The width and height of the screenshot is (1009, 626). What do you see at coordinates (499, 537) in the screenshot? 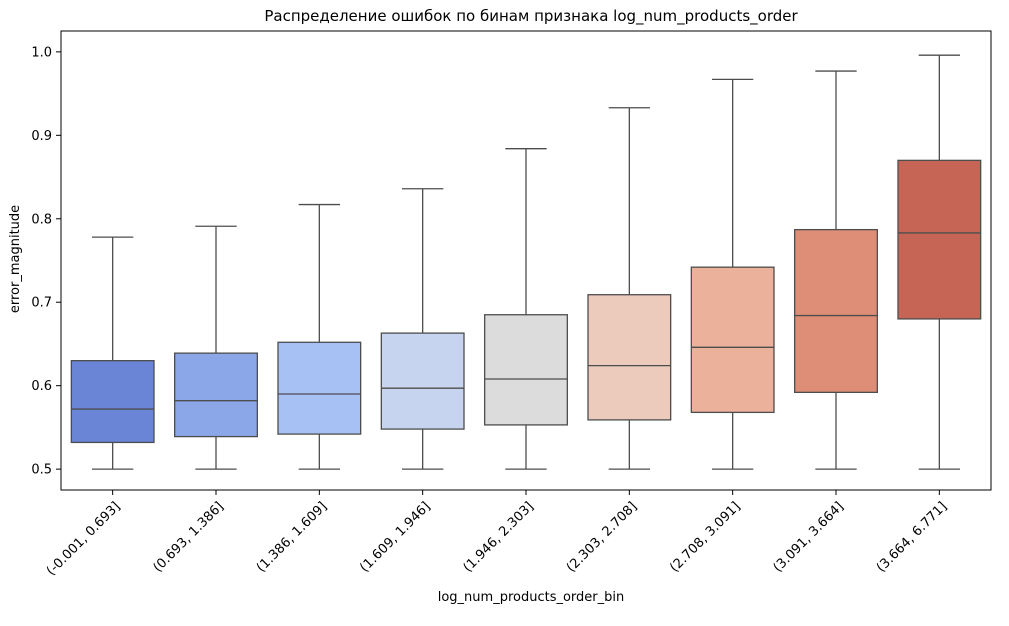
I see `x-tick-label: (1.946, 2.303]` at bounding box center [499, 537].